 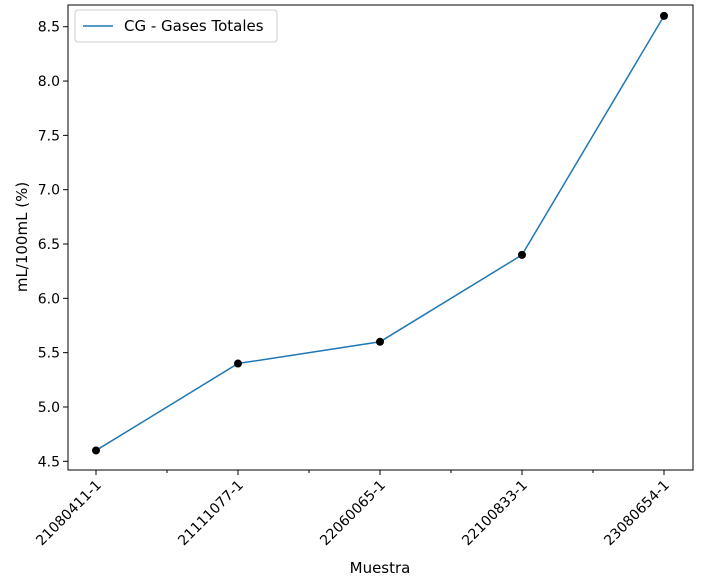 I want to click on y-tick-label: 8.0, so click(x=49, y=82).